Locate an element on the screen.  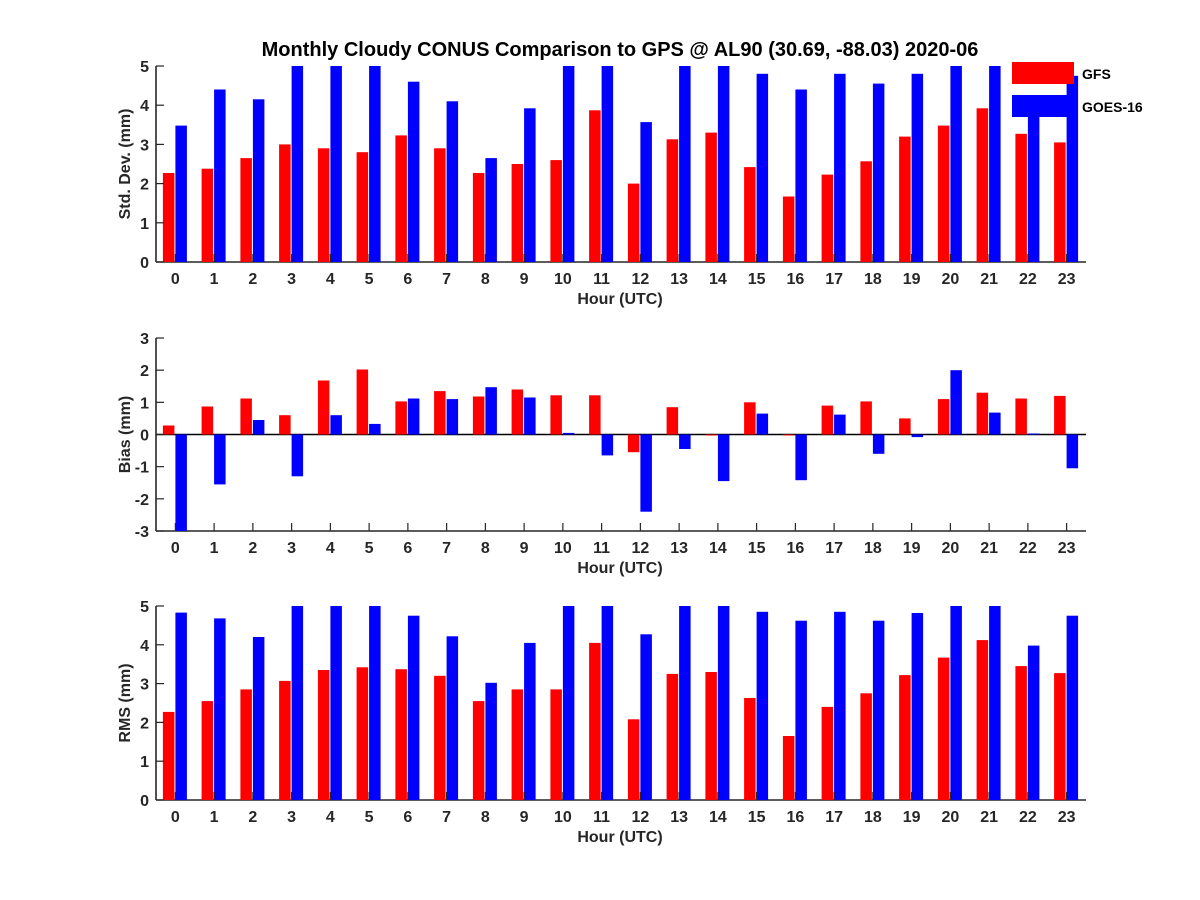
bias-xtick-3: 3 is located at coordinates (291, 548).